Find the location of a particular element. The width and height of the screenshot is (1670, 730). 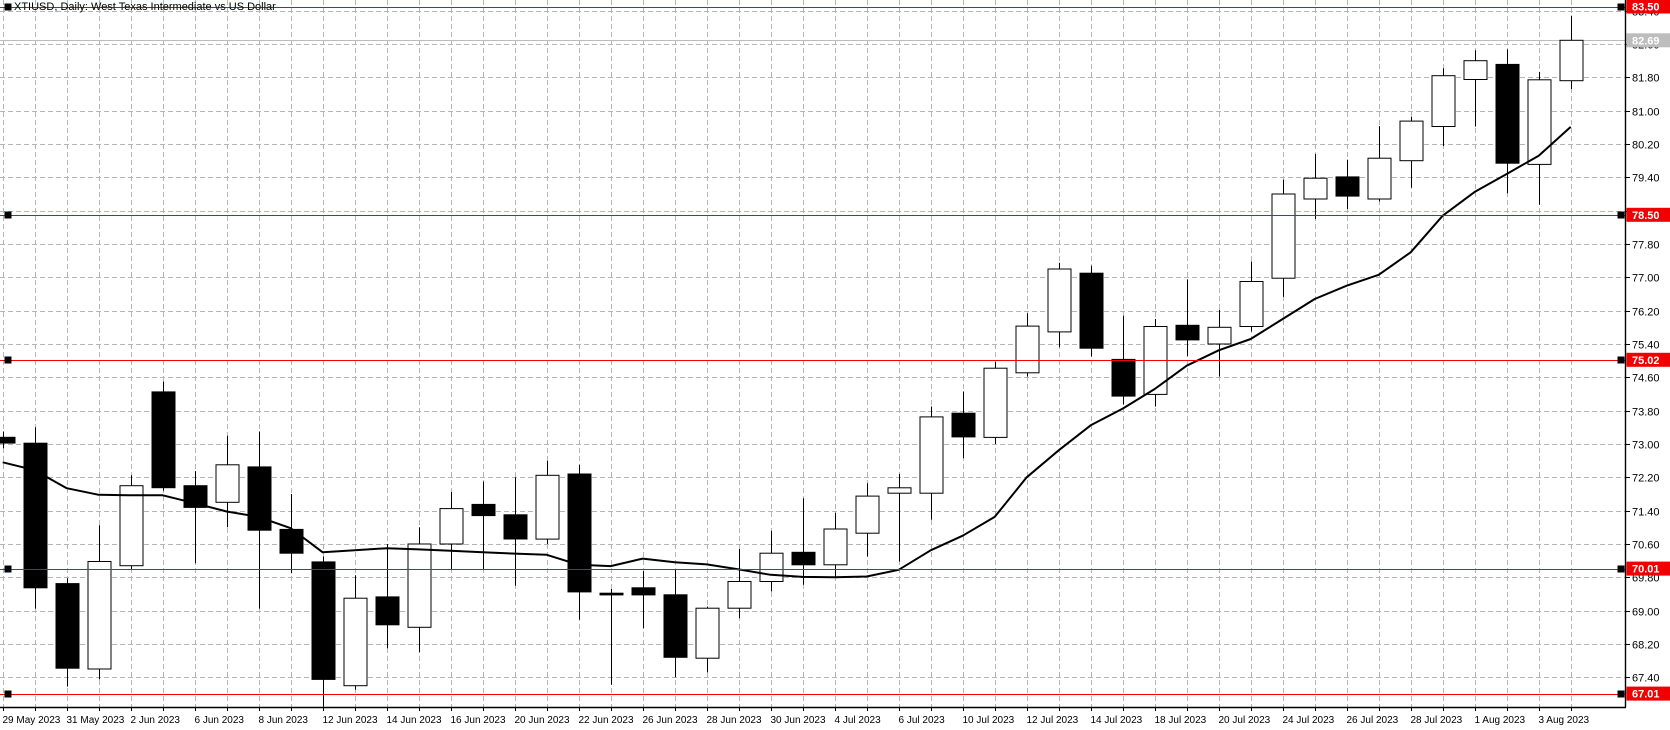

price-level-line-70.01 is located at coordinates (812, 569).